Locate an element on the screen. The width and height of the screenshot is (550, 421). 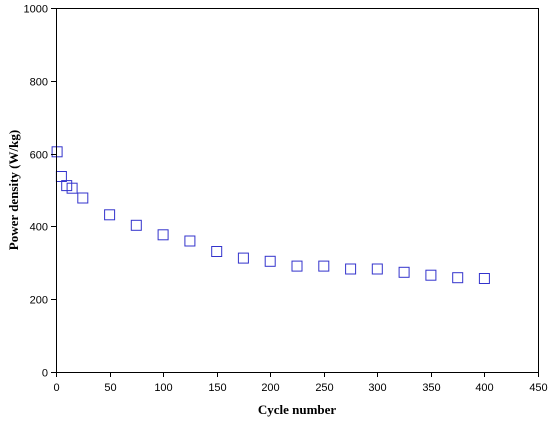
x-axis-title: Cycle number is located at coordinates (297, 409).